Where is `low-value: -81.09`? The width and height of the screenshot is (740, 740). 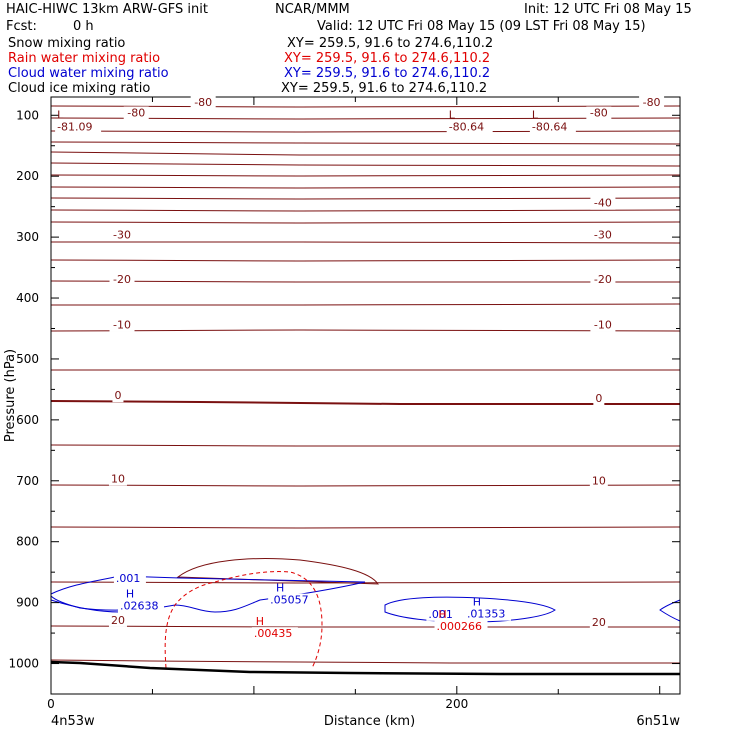 low-value: -81.09 is located at coordinates (74, 126).